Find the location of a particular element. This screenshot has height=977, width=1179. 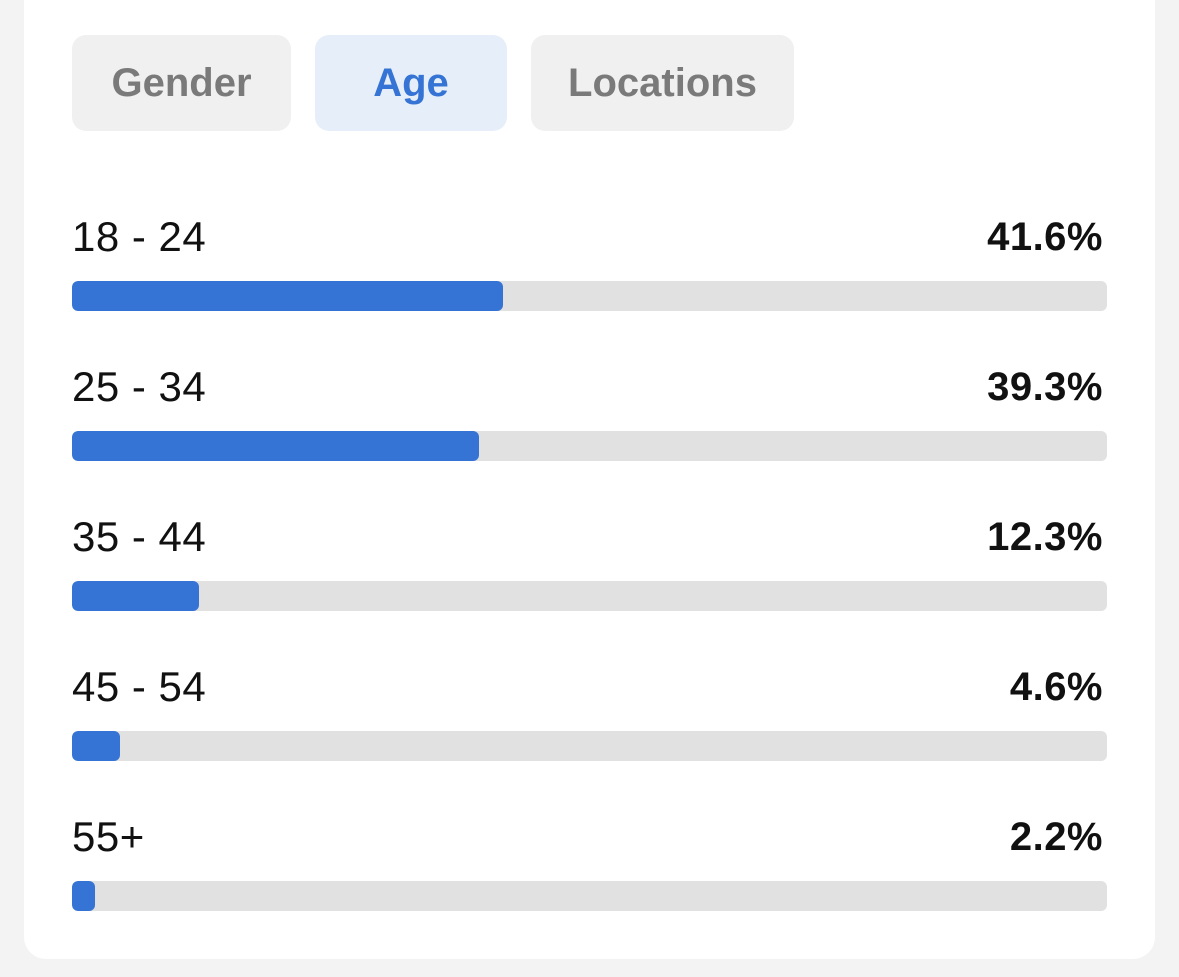

age-row: 45 - 54 4.6% is located at coordinates (589, 735).